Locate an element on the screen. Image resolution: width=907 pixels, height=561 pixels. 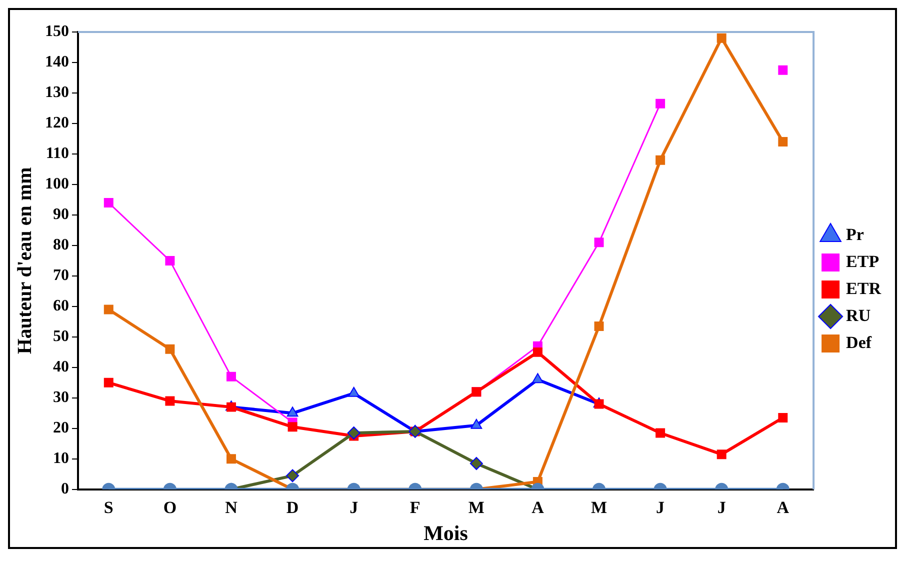
y-tick-label: 130 is located at coordinates (57, 93).